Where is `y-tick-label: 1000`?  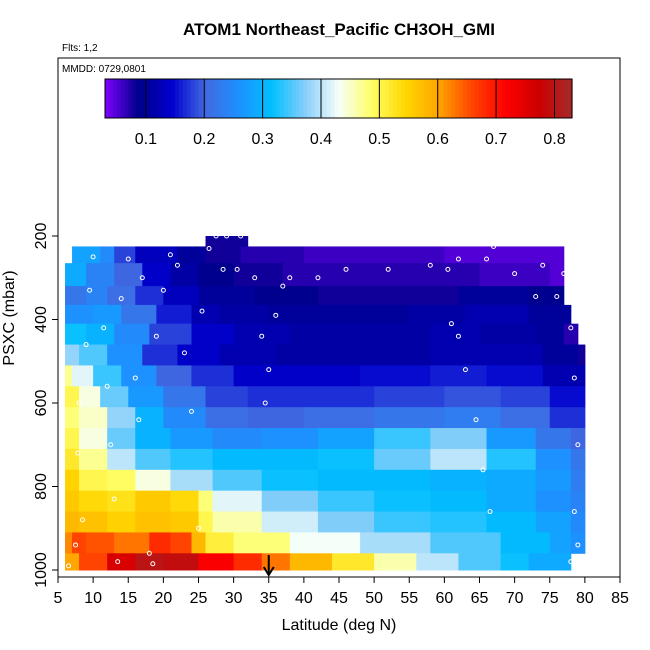
y-tick-label: 1000 is located at coordinates (41, 570).